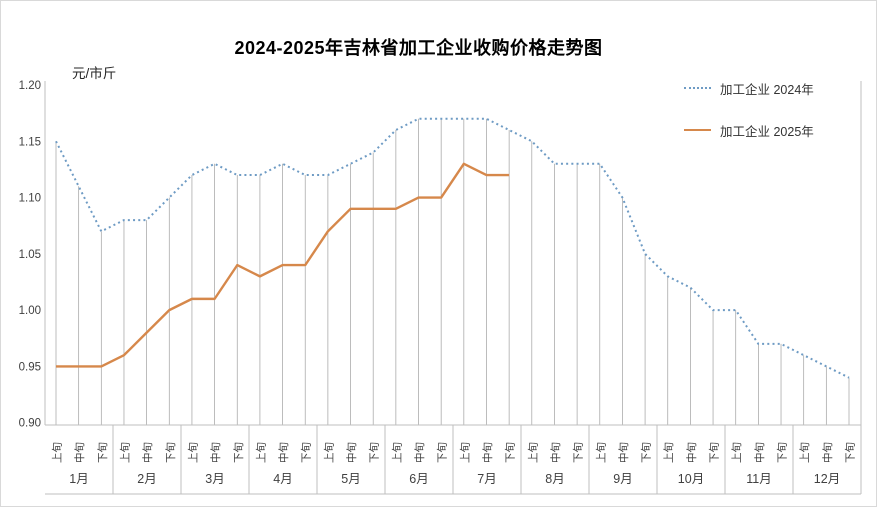  Describe the element at coordinates (767, 131) in the screenshot. I see `legend-label-2025: 加工企业 2025年` at that location.